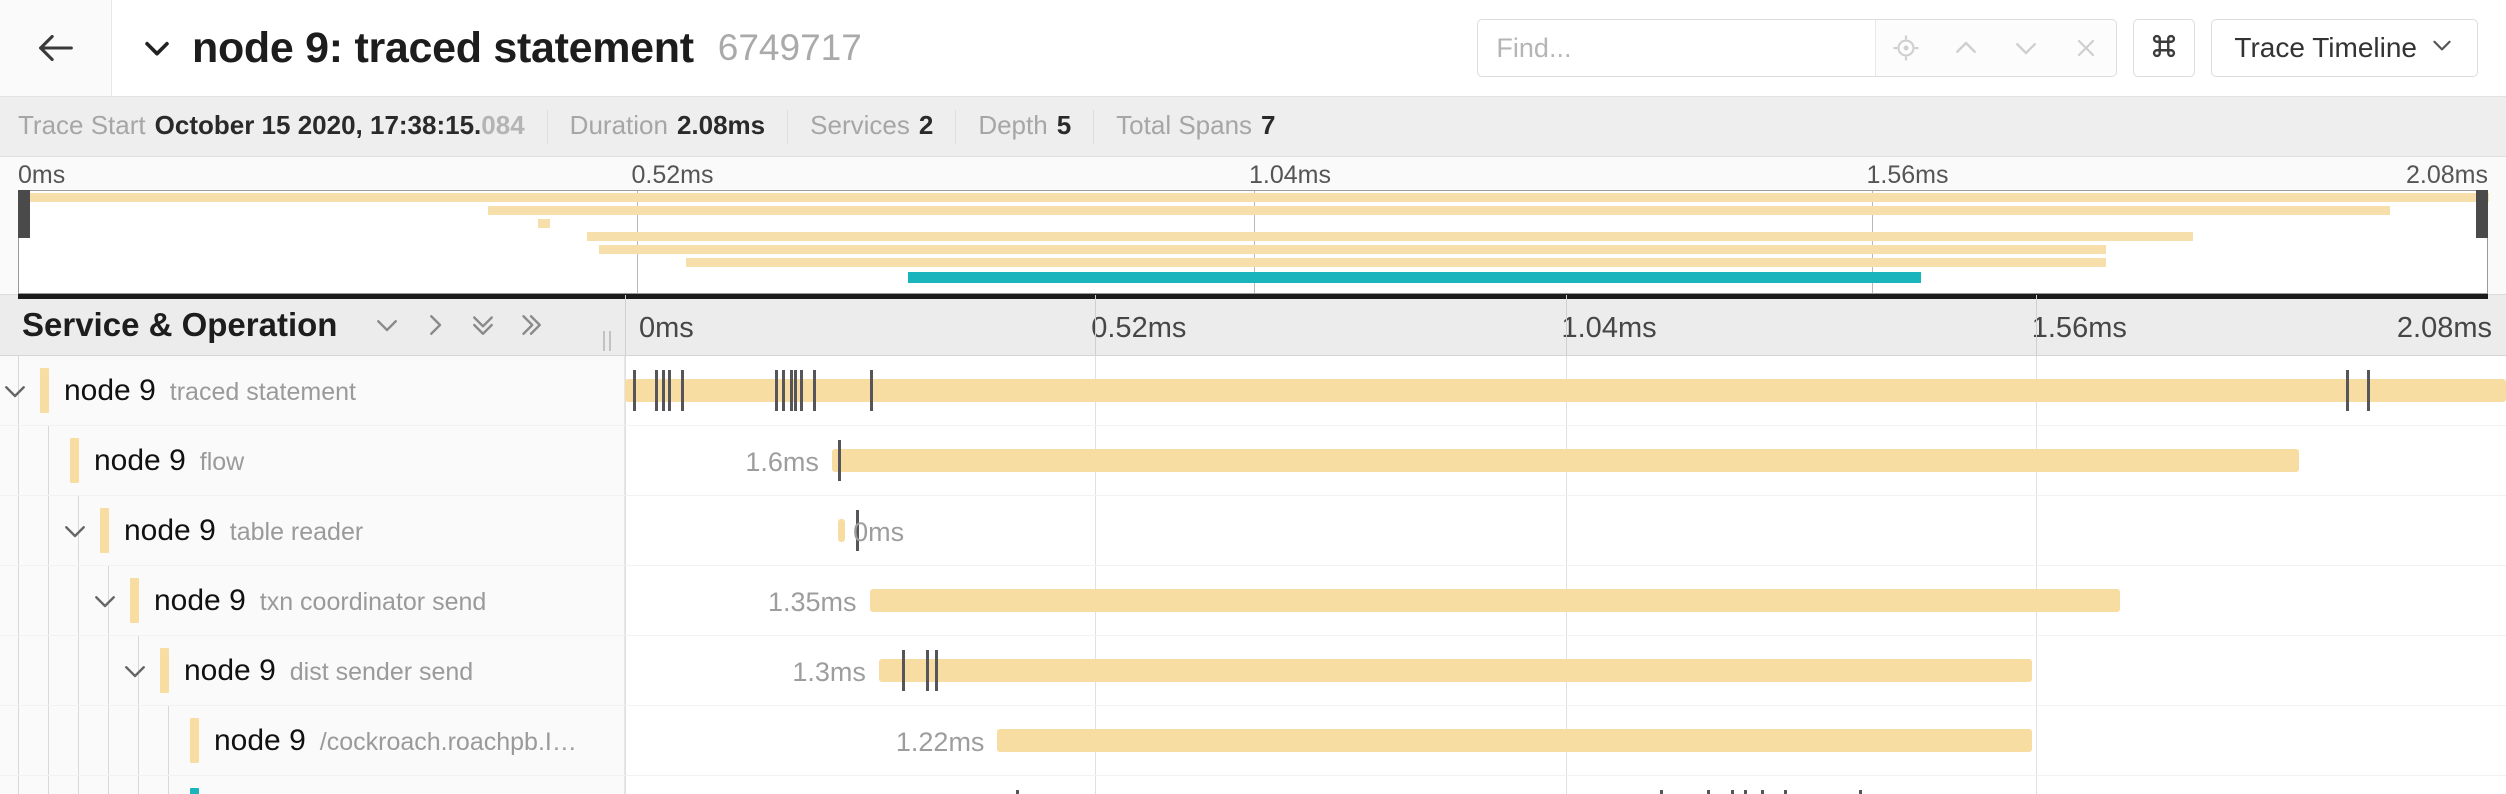 Image resolution: width=2506 pixels, height=794 pixels. I want to click on span-row-timeline-cell: 1.35ms, so click(1565, 600).